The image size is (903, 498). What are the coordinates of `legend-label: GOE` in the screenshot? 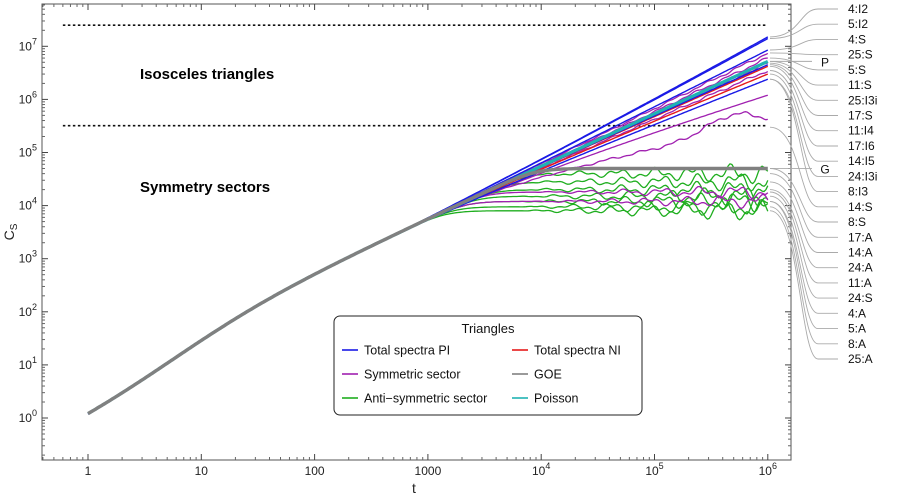 It's located at (548, 375).